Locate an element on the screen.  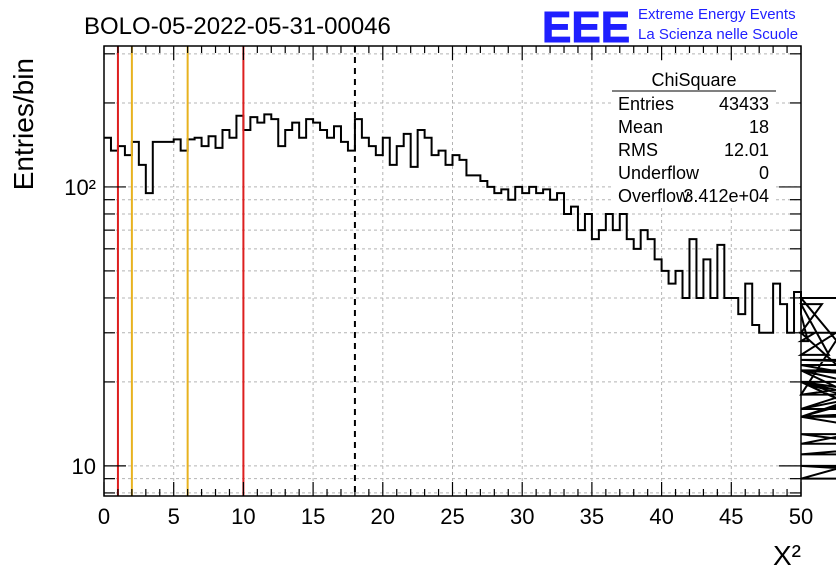
y-tick-labels: 10 10² is located at coordinates (80, 327).